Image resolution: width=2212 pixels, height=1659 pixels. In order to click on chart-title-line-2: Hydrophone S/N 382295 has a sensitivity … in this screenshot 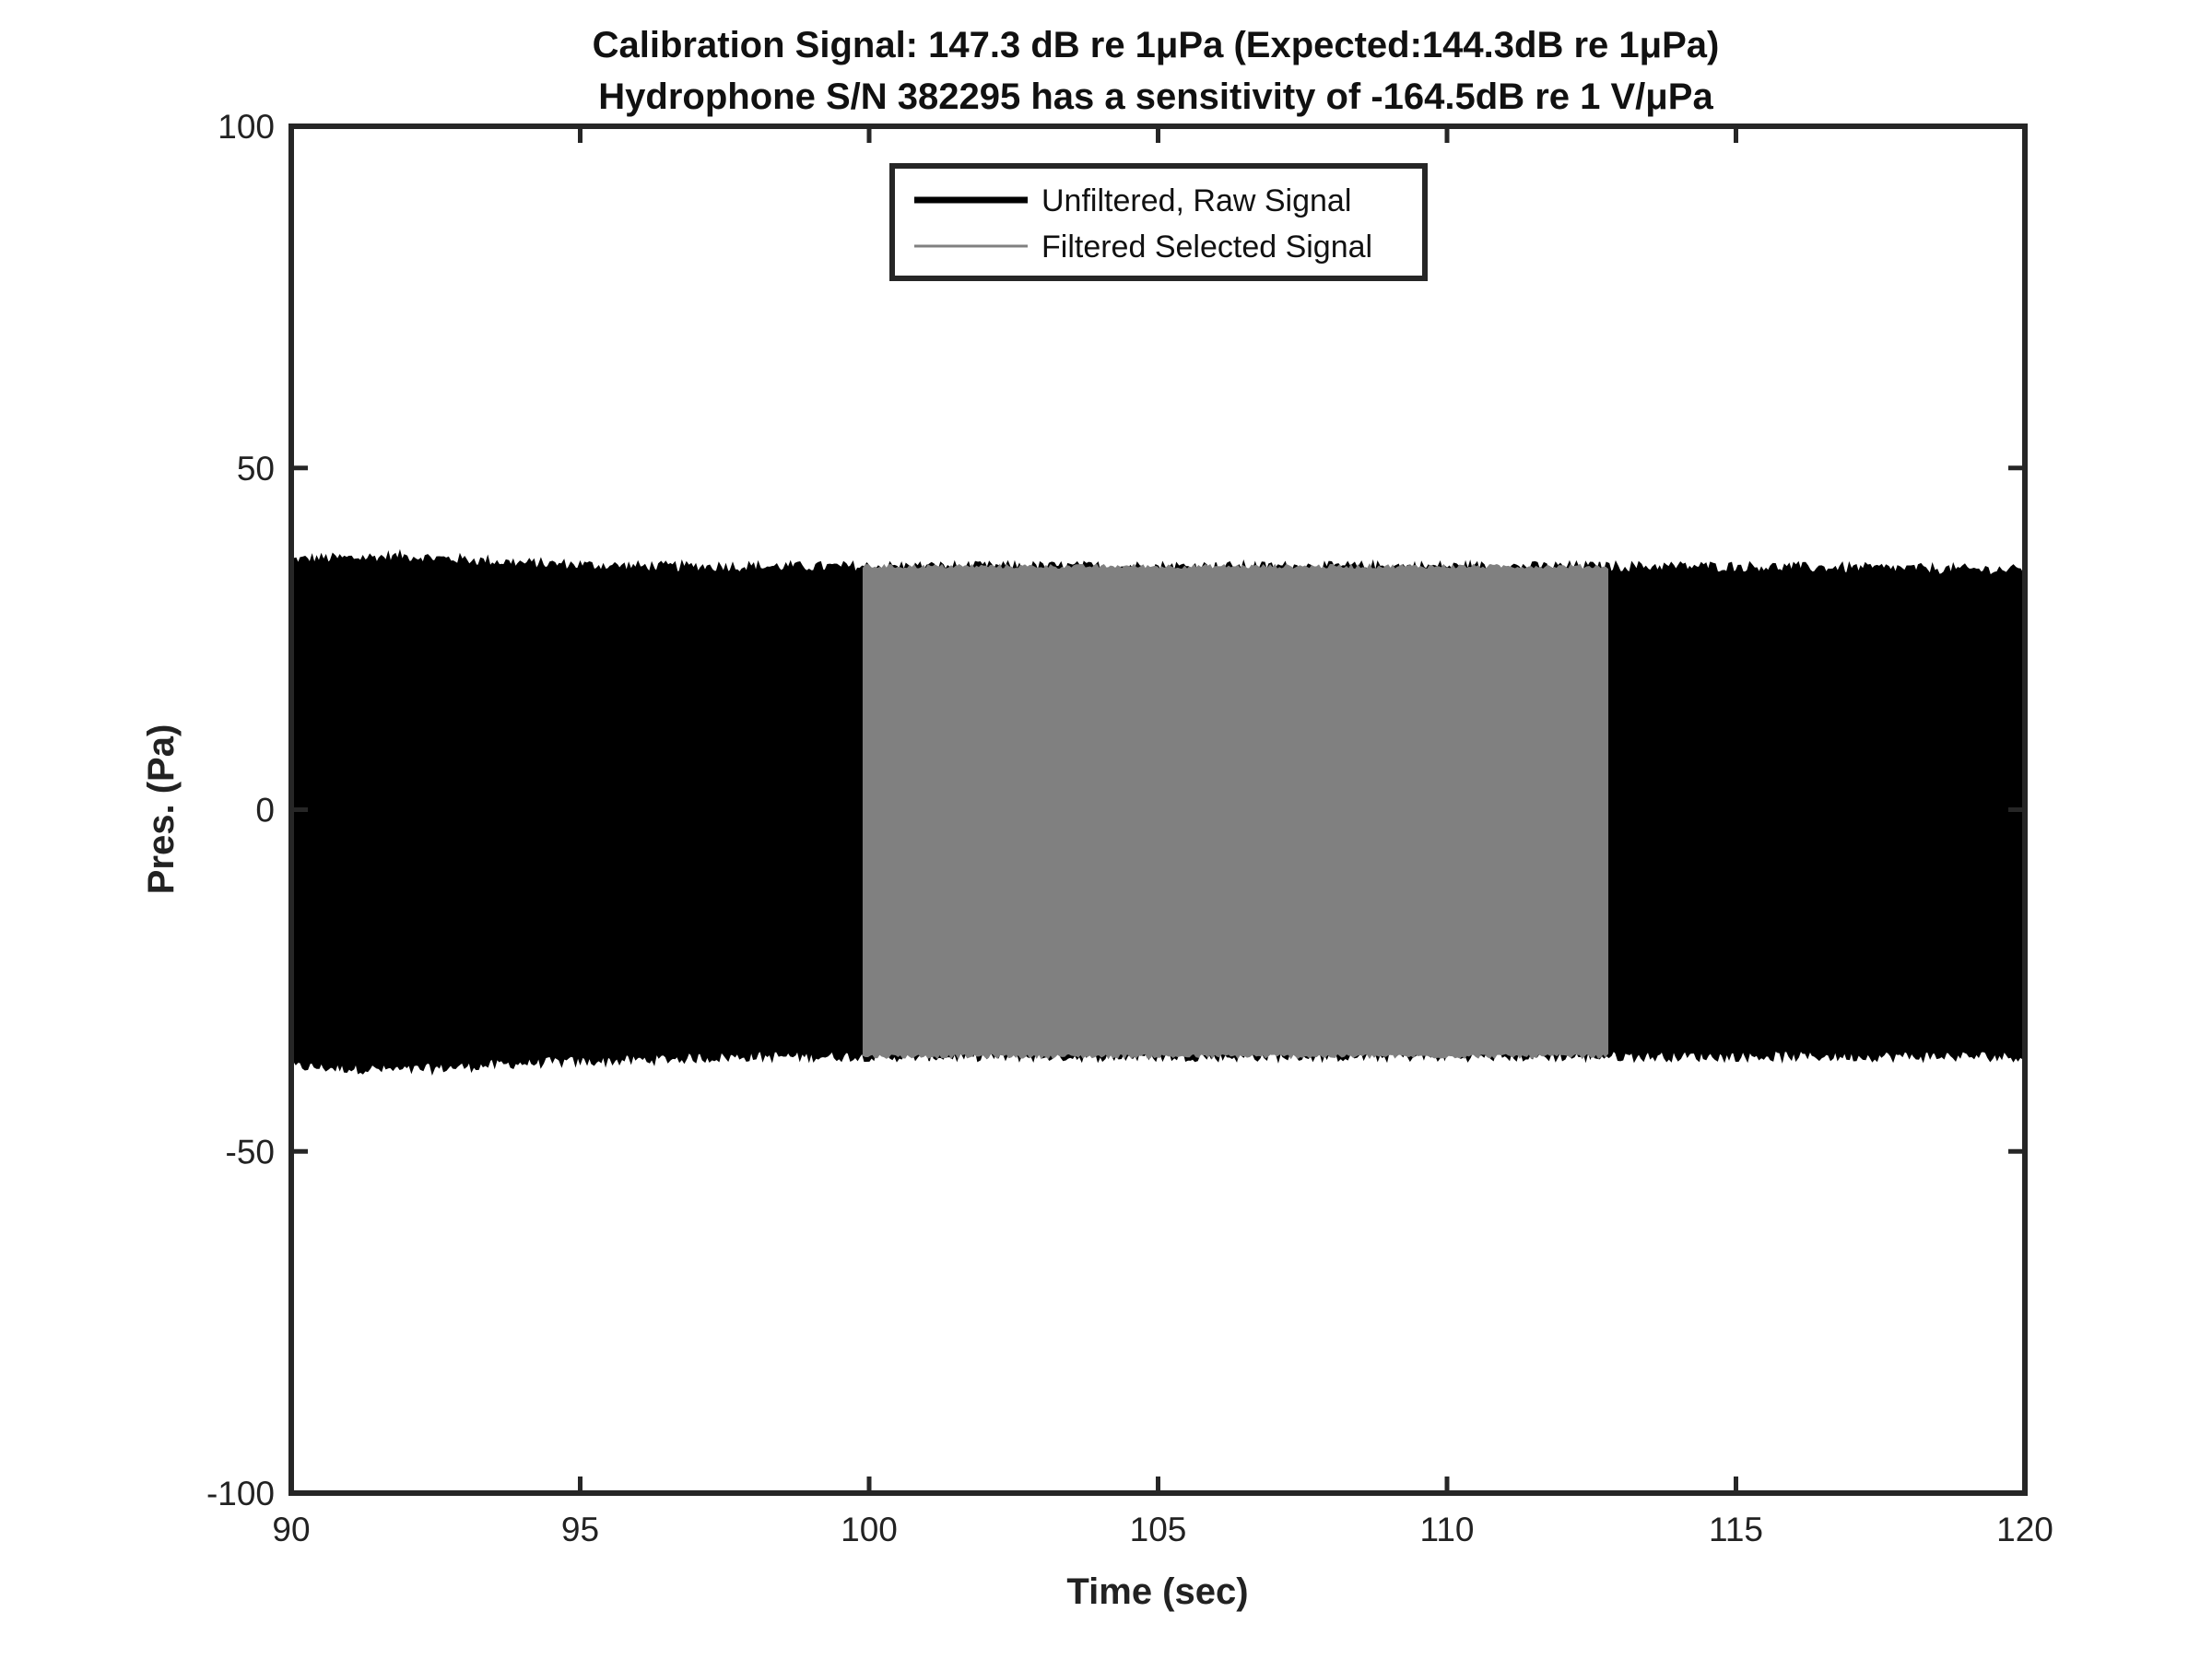, I will do `click(1155, 96)`.